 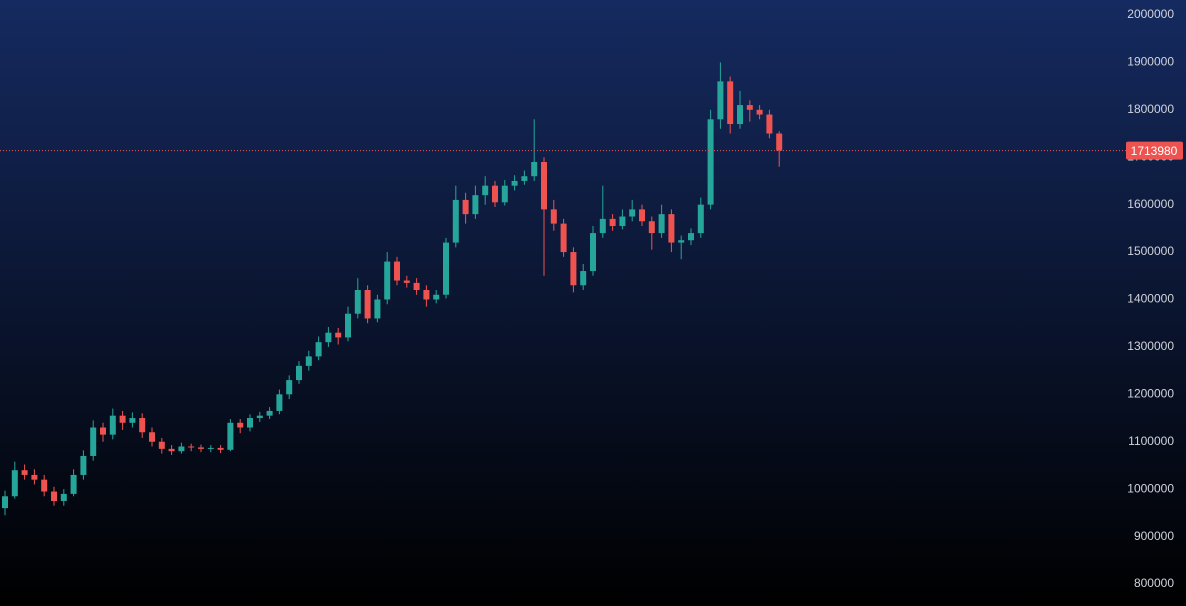 I want to click on y-tick-label: 1900000, so click(x=1150, y=62).